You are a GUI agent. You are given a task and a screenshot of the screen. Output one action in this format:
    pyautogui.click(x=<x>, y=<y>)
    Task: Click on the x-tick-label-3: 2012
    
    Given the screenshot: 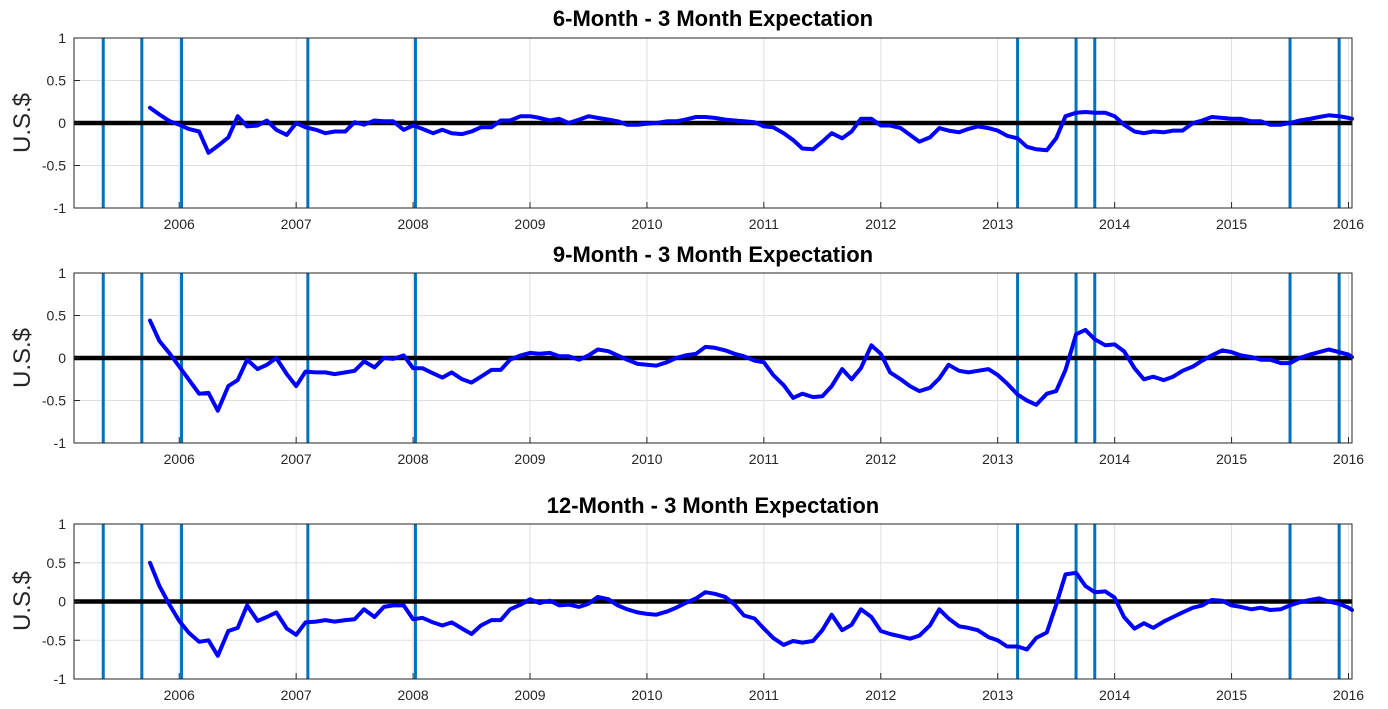 What is the action you would take?
    pyautogui.click(x=880, y=695)
    